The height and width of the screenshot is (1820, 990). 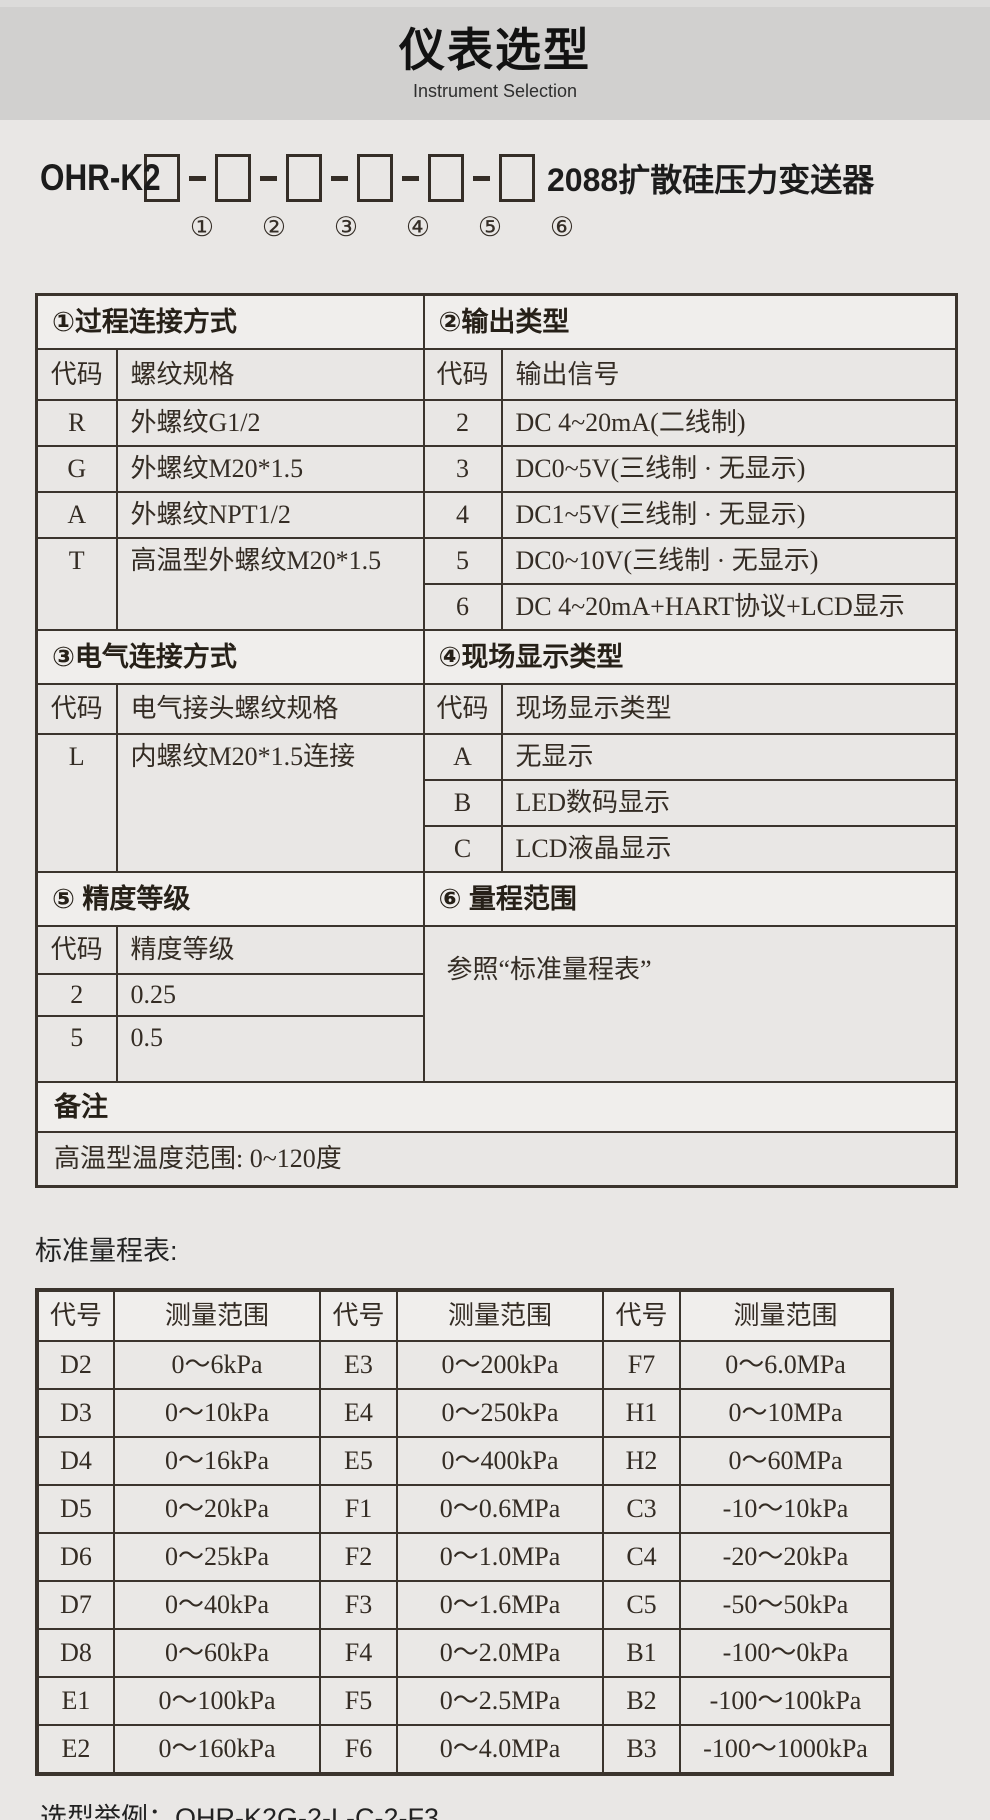 What do you see at coordinates (217, 1557) in the screenshot?
I see `range-cell: 0～25kPa` at bounding box center [217, 1557].